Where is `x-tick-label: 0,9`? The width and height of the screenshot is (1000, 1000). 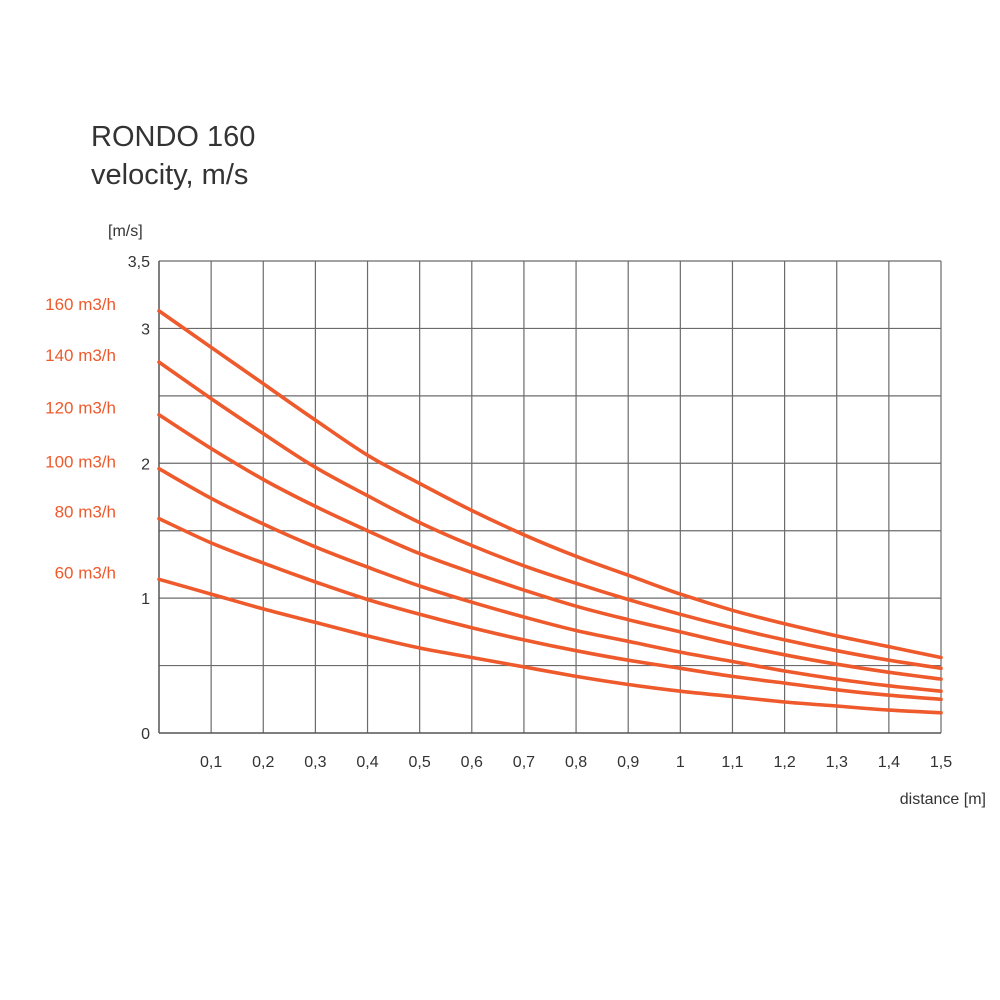 x-tick-label: 0,9 is located at coordinates (628, 762).